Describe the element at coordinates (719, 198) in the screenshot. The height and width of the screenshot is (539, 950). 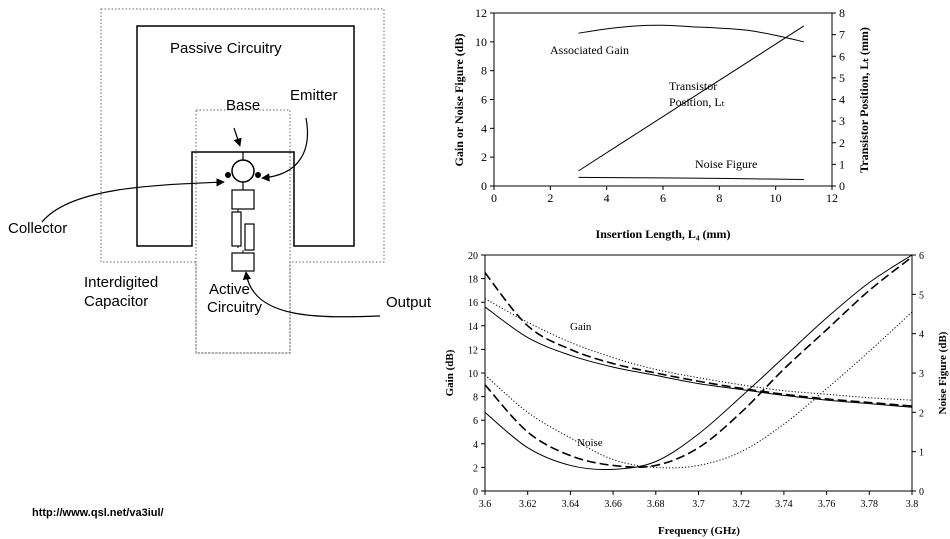
I see `chart1-x-tick-label: 8` at that location.